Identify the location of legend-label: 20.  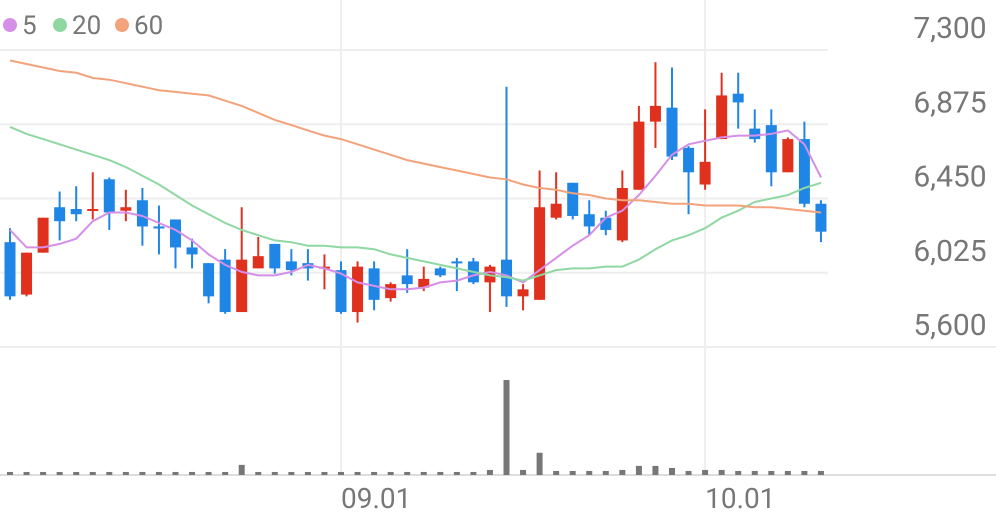
(86, 26).